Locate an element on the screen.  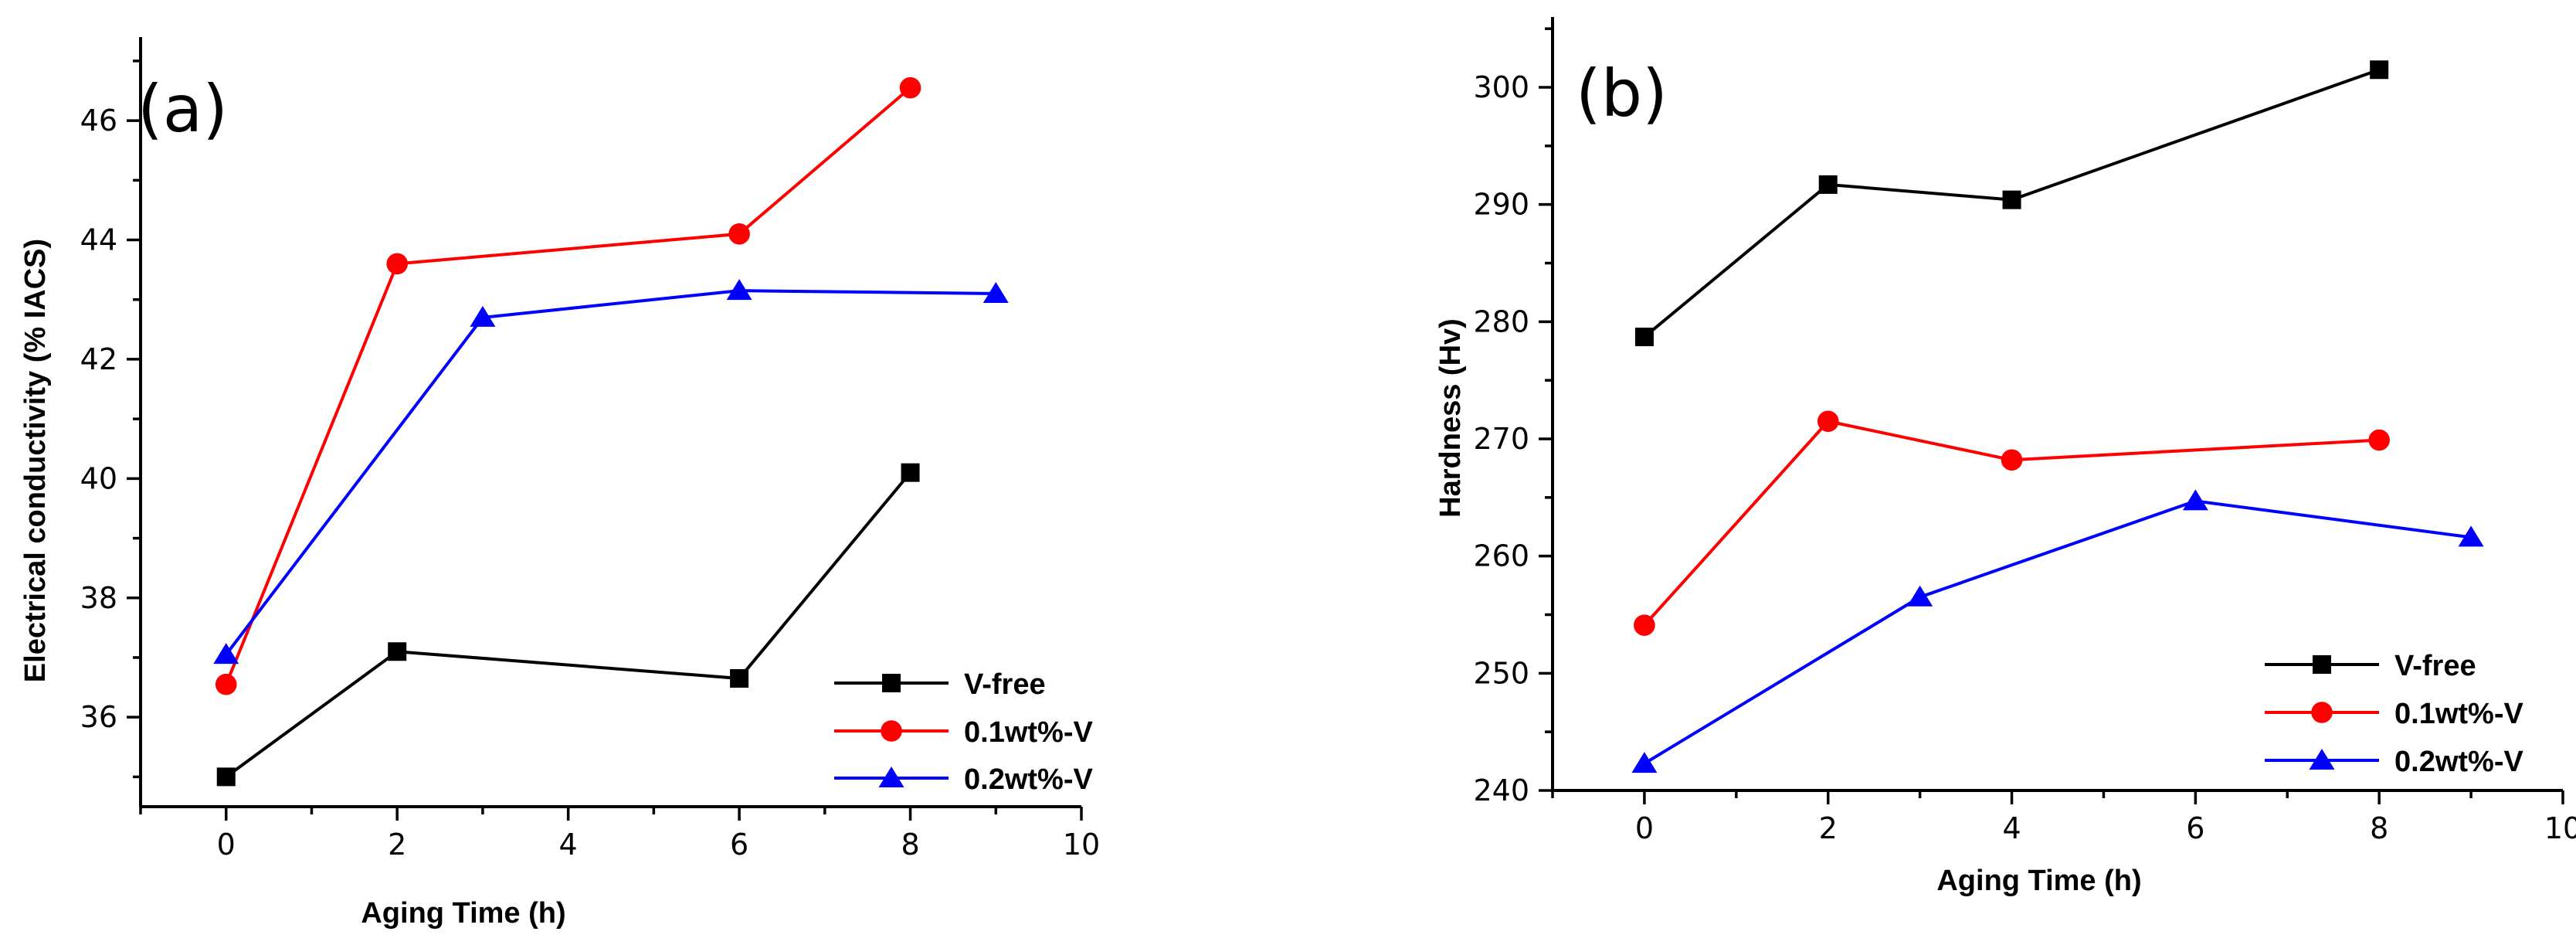
y-tick-label: 280 is located at coordinates (1501, 321).